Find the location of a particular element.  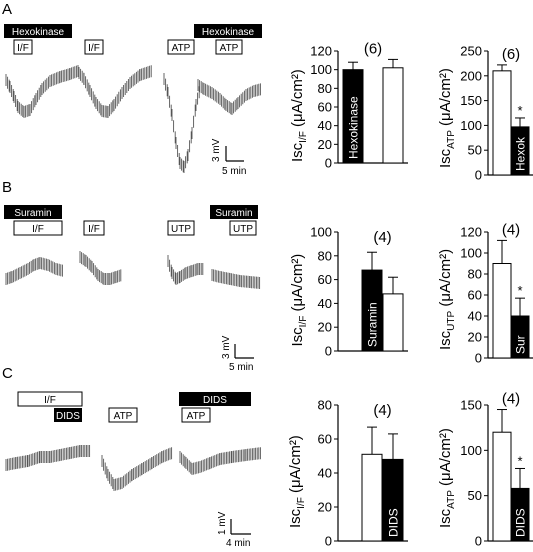

chart-b-right: 0 20 40 60 80 100 120 Sur (4) * IscUTP (μA/cm²) is located at coordinates (485, 293).